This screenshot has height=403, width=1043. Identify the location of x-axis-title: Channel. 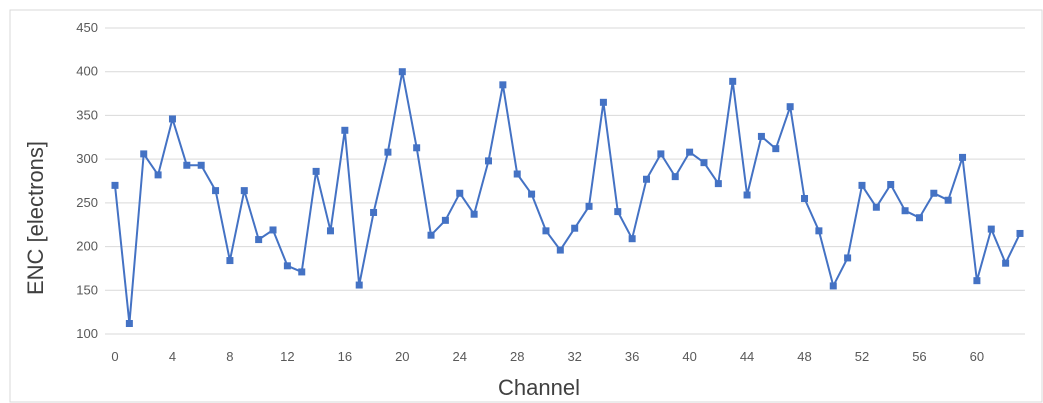
(539, 387).